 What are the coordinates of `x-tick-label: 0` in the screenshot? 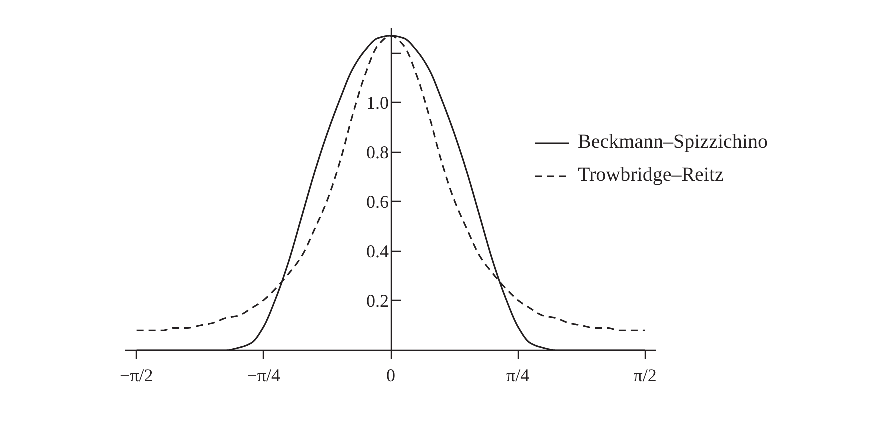 It's located at (391, 376).